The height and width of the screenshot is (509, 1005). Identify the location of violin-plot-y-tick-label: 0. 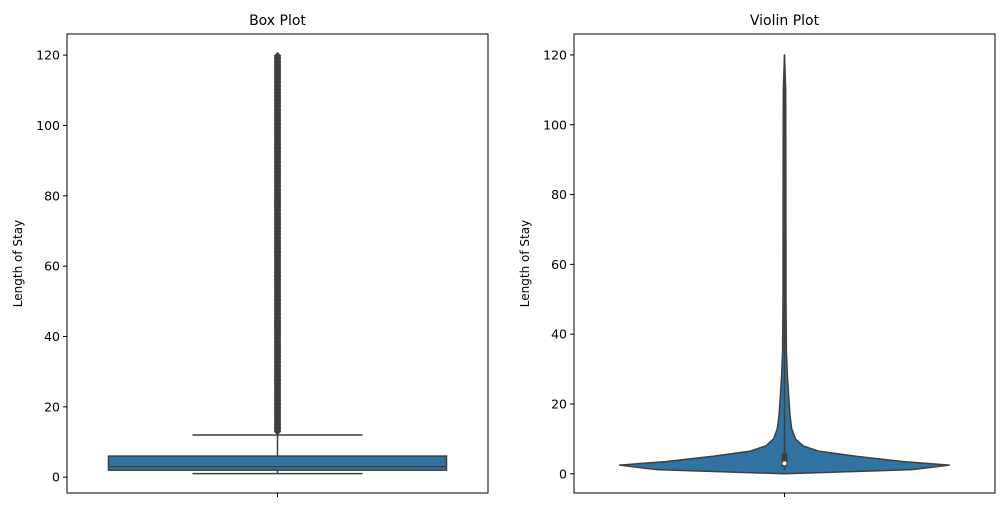
(563, 473).